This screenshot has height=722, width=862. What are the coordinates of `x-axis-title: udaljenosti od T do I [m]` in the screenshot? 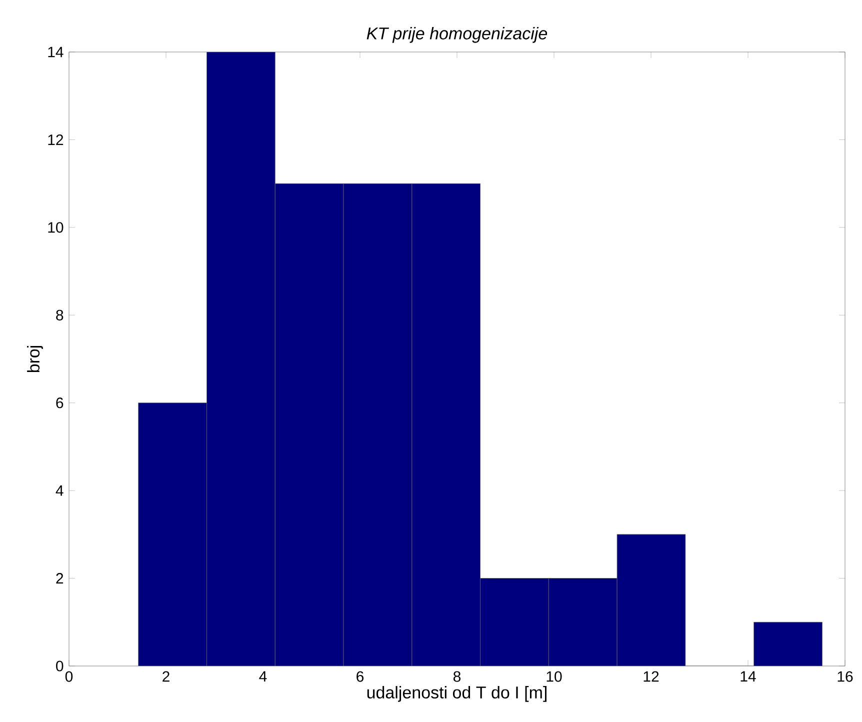 It's located at (456, 694).